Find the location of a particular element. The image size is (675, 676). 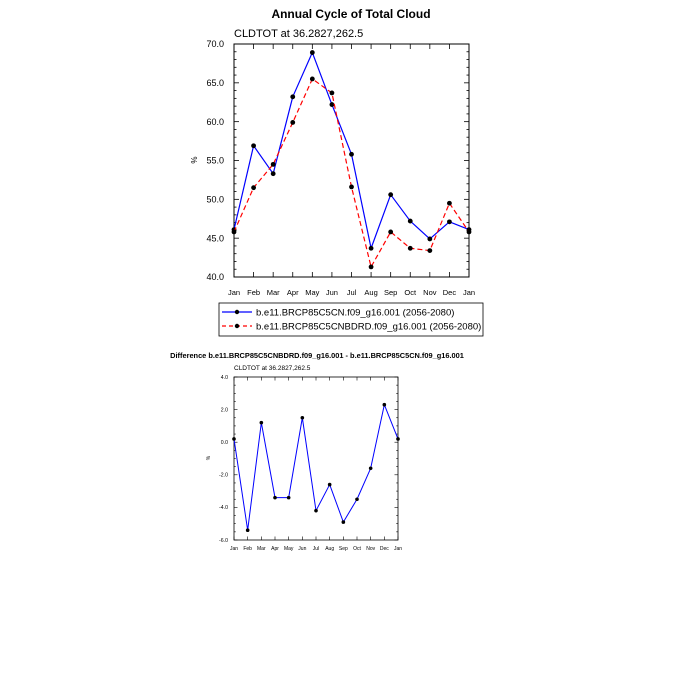

y-axis-label: % is located at coordinates (194, 159).